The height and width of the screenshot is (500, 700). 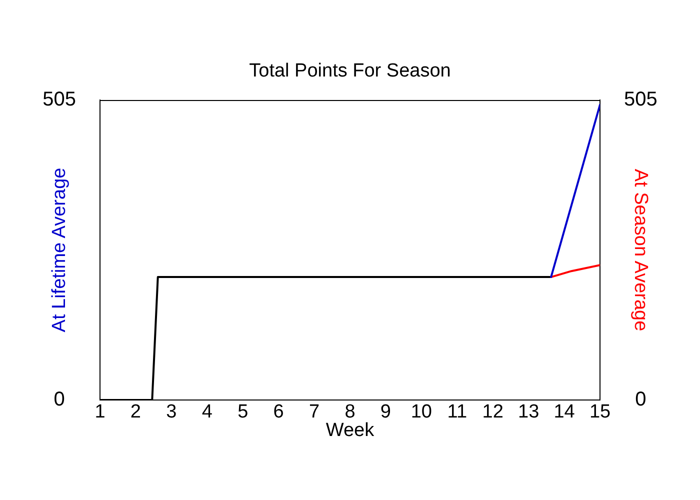 What do you see at coordinates (100, 412) in the screenshot?
I see `x-tick-label: 1` at bounding box center [100, 412].